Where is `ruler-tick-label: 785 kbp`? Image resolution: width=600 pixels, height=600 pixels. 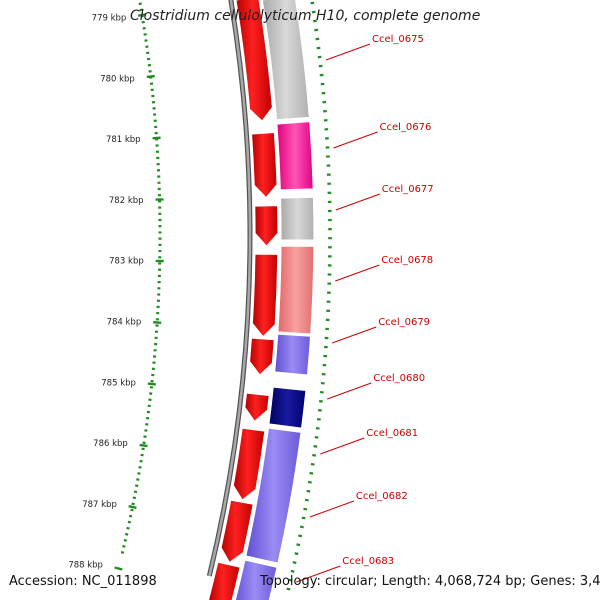 ruler-tick-label: 785 kbp is located at coordinates (118, 383).